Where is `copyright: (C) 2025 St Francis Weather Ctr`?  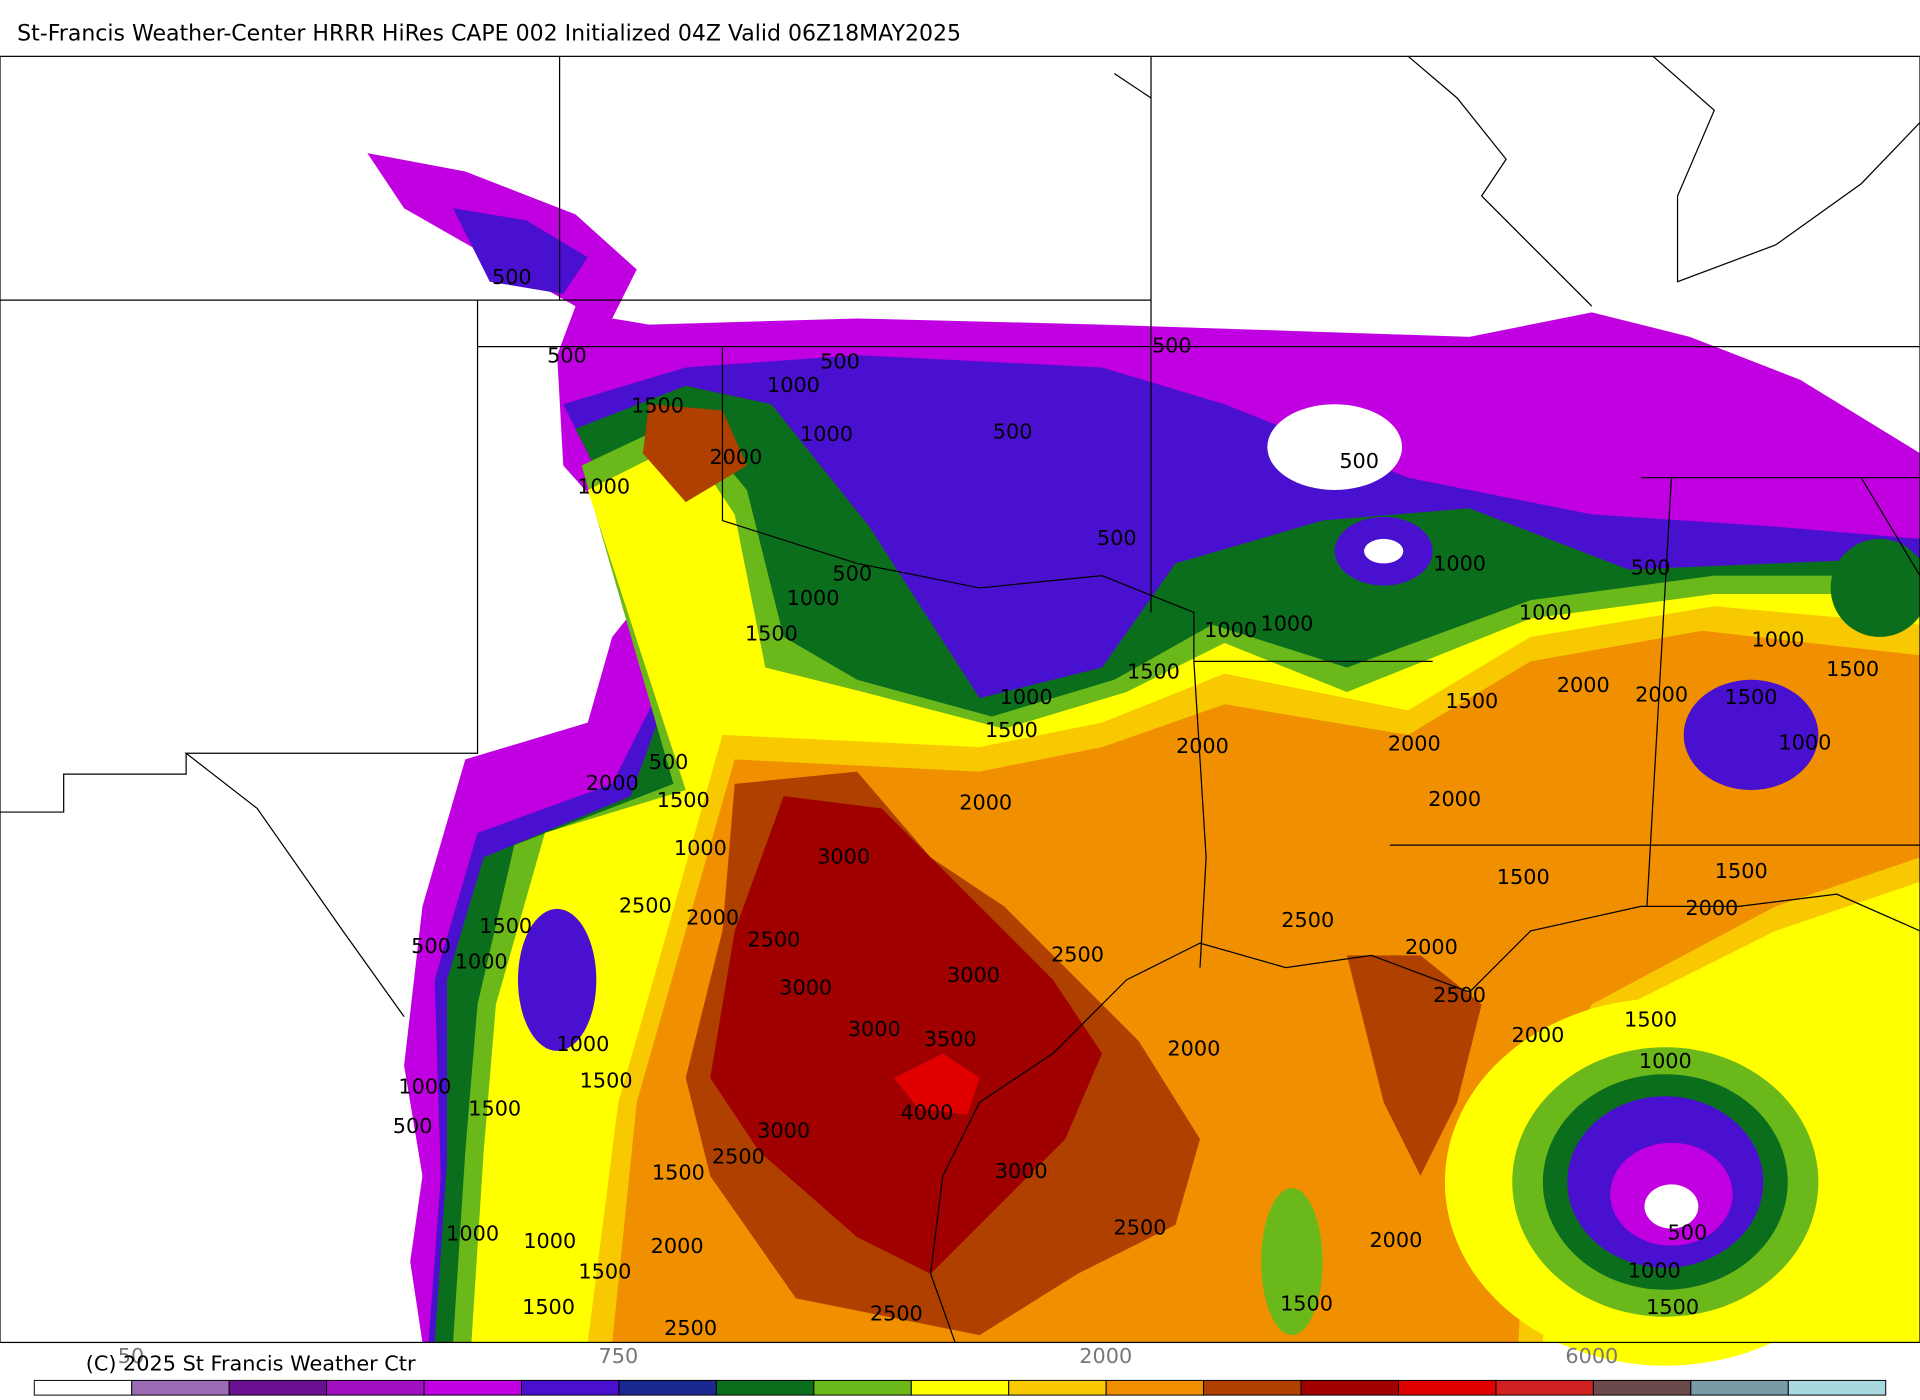
copyright: (C) 2025 St Francis Weather Ctr is located at coordinates (251, 1364).